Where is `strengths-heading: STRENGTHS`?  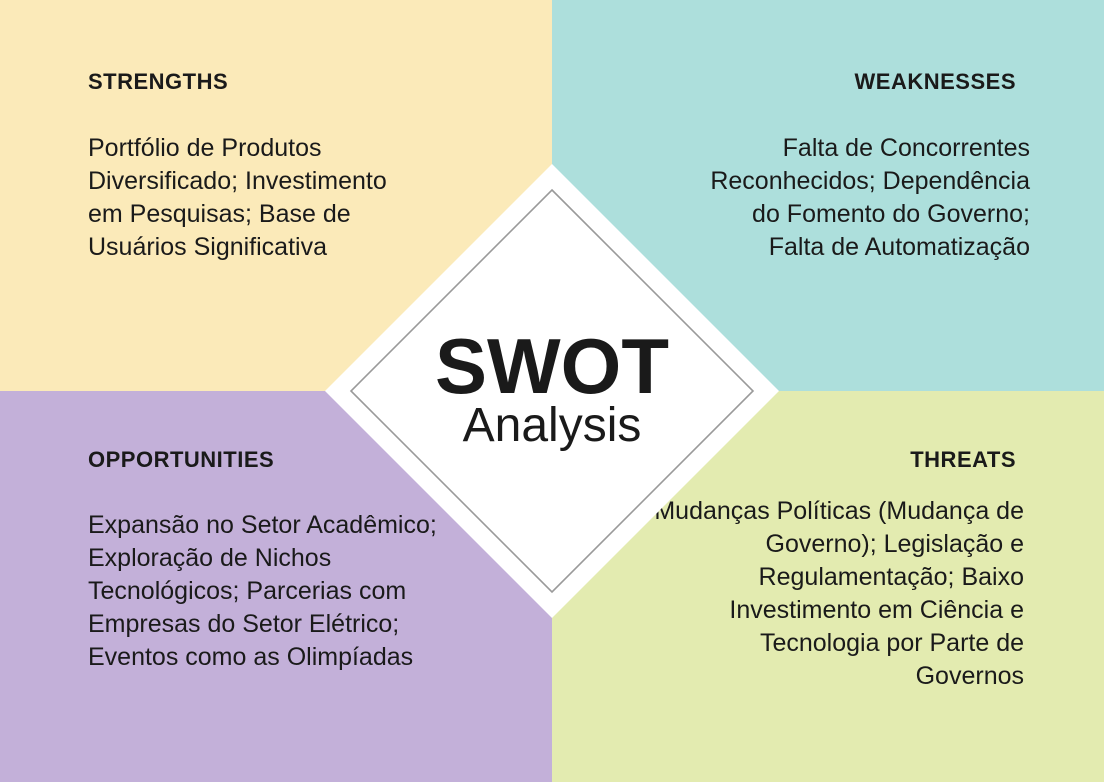
strengths-heading: STRENGTHS is located at coordinates (158, 81).